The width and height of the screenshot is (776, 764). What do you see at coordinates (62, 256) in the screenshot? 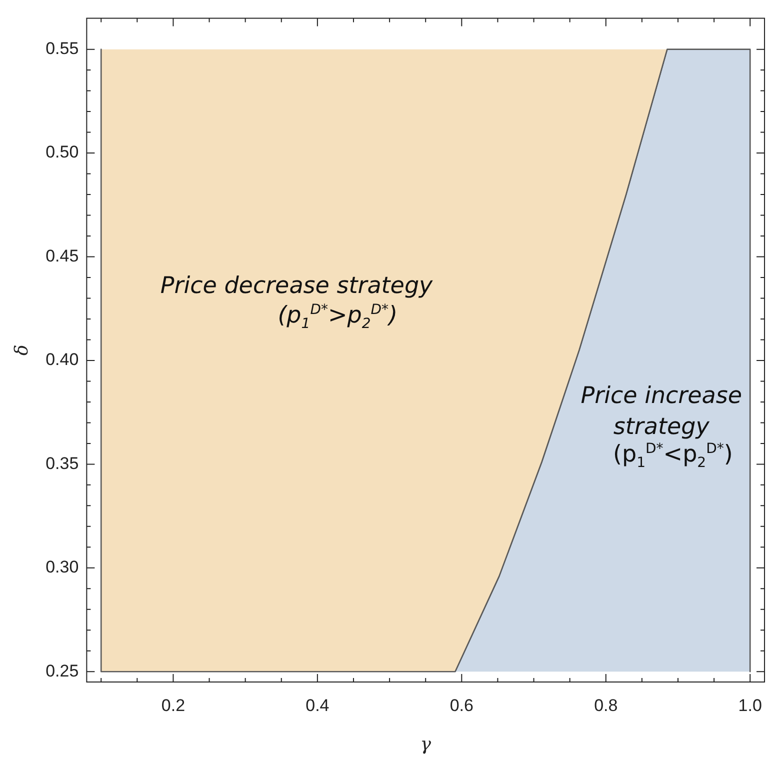
I see `y-tick-label: 0.45` at bounding box center [62, 256].